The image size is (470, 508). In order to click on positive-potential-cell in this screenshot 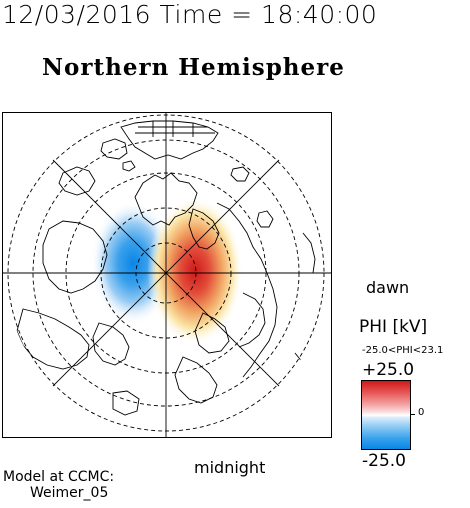, I will do `click(195, 271)`.